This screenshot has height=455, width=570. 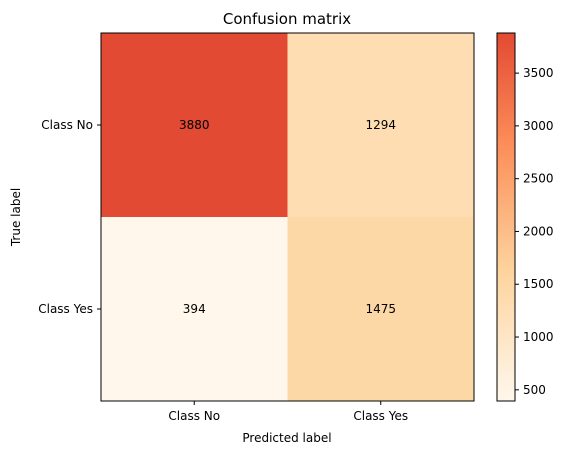 What do you see at coordinates (380, 416) in the screenshot?
I see `x-tick-label: Class Yes` at bounding box center [380, 416].